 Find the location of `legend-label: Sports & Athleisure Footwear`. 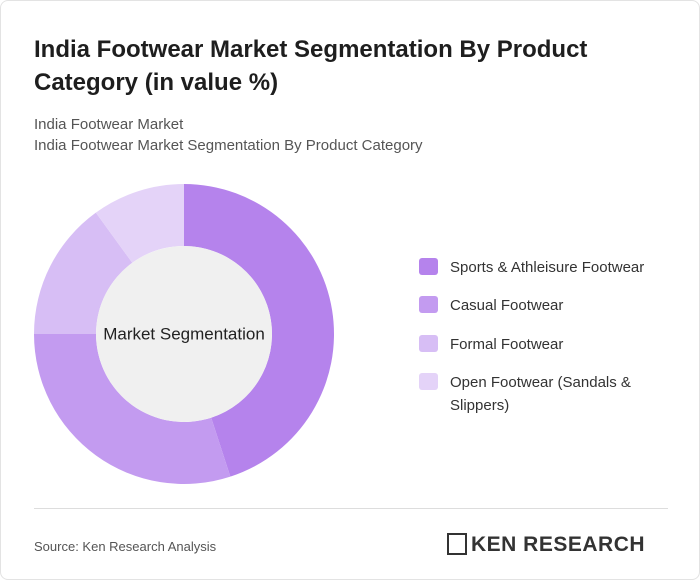

legend-label: Sports & Athleisure Footwear is located at coordinates (547, 267).